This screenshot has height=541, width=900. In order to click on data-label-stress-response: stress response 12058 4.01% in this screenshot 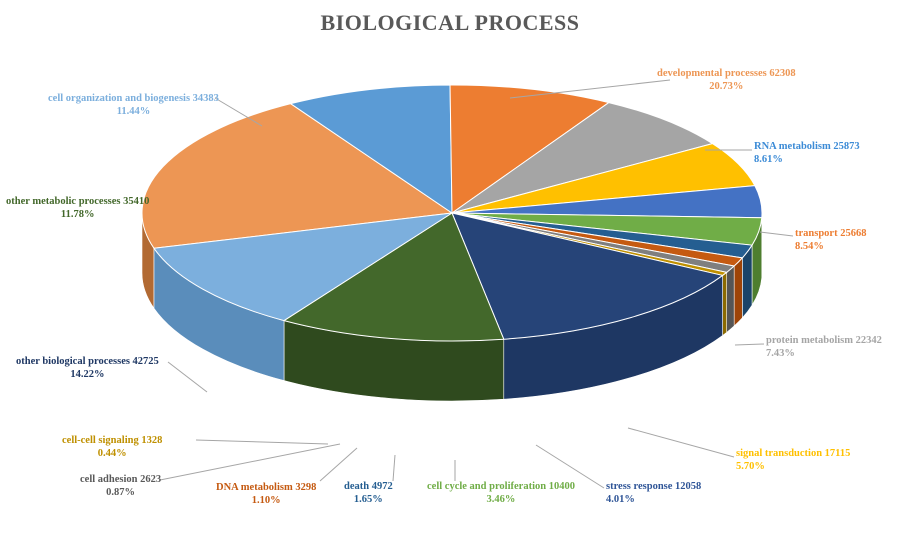, I will do `click(653, 493)`.